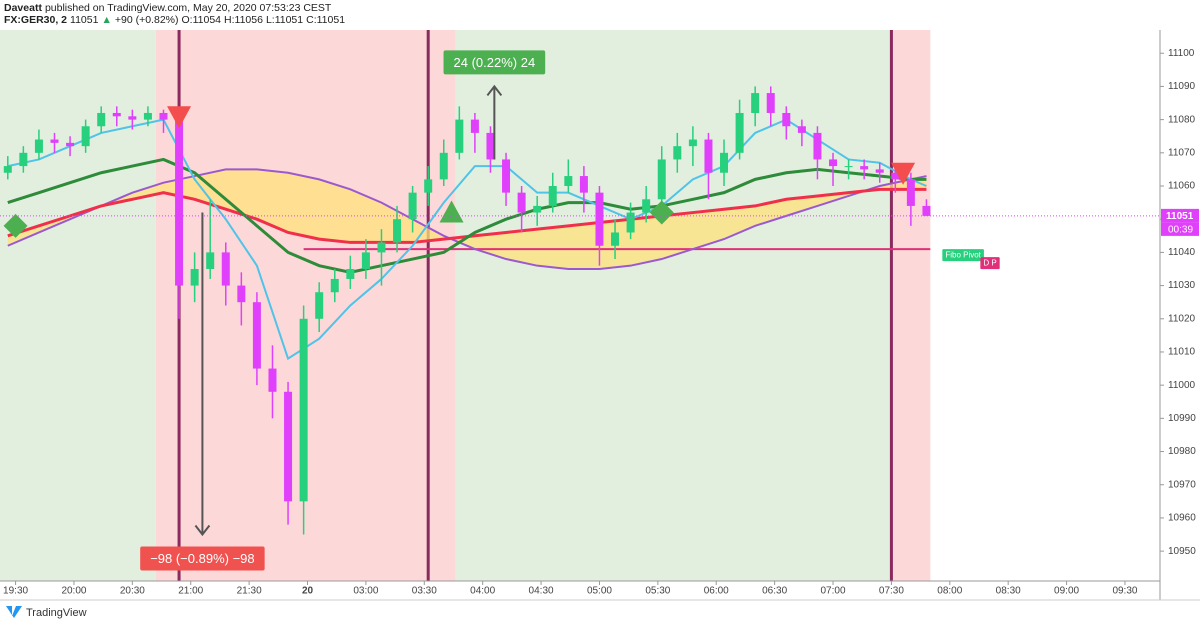 This screenshot has width=1200, height=625. Describe the element at coordinates (15, 591) in the screenshot. I see `x-tick-label: 19:30` at that location.